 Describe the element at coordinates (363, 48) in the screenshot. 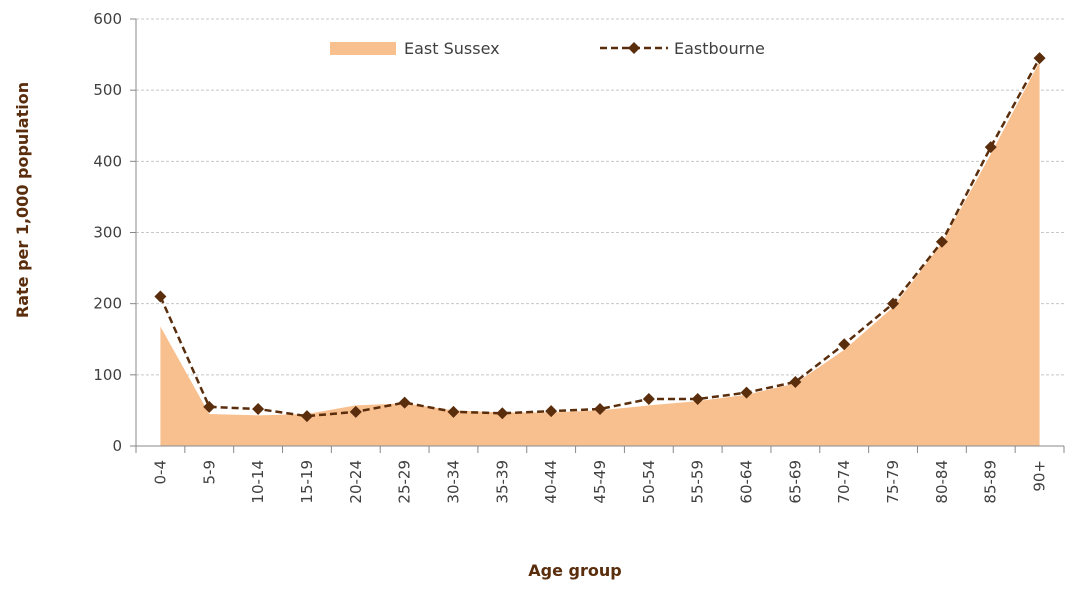

I see `legend-swatch` at that location.